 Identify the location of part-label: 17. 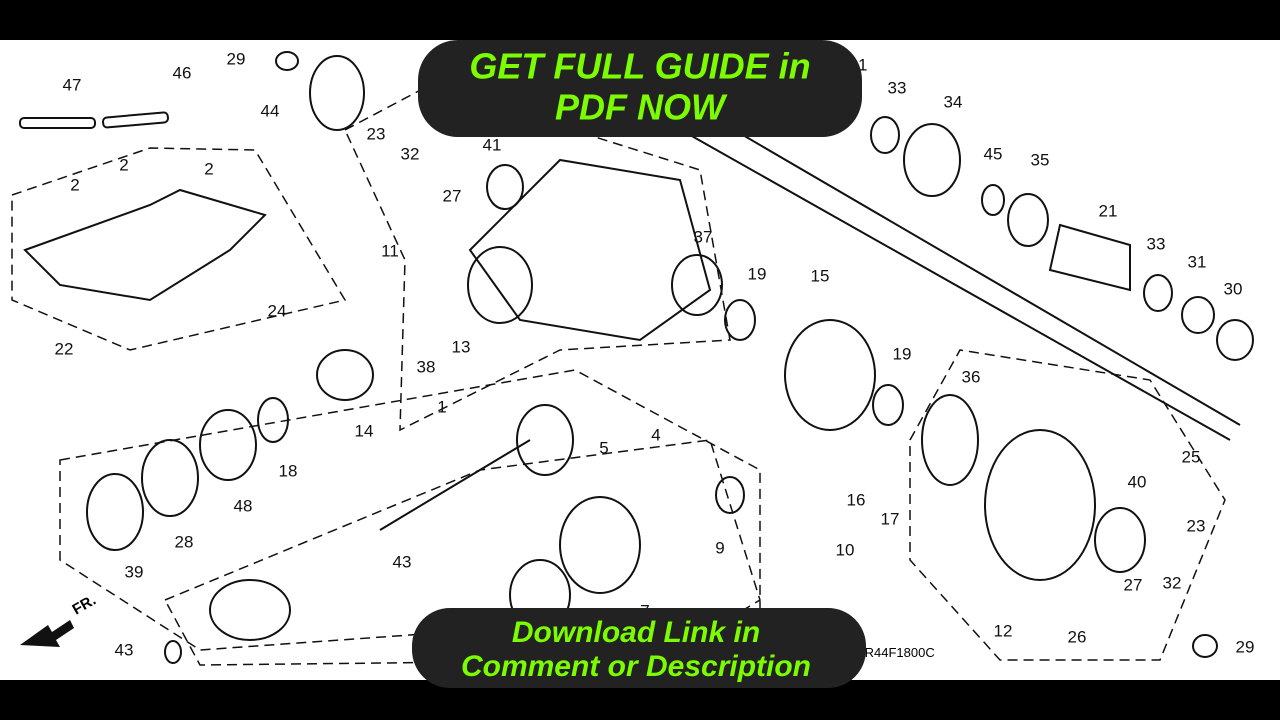
(890, 518).